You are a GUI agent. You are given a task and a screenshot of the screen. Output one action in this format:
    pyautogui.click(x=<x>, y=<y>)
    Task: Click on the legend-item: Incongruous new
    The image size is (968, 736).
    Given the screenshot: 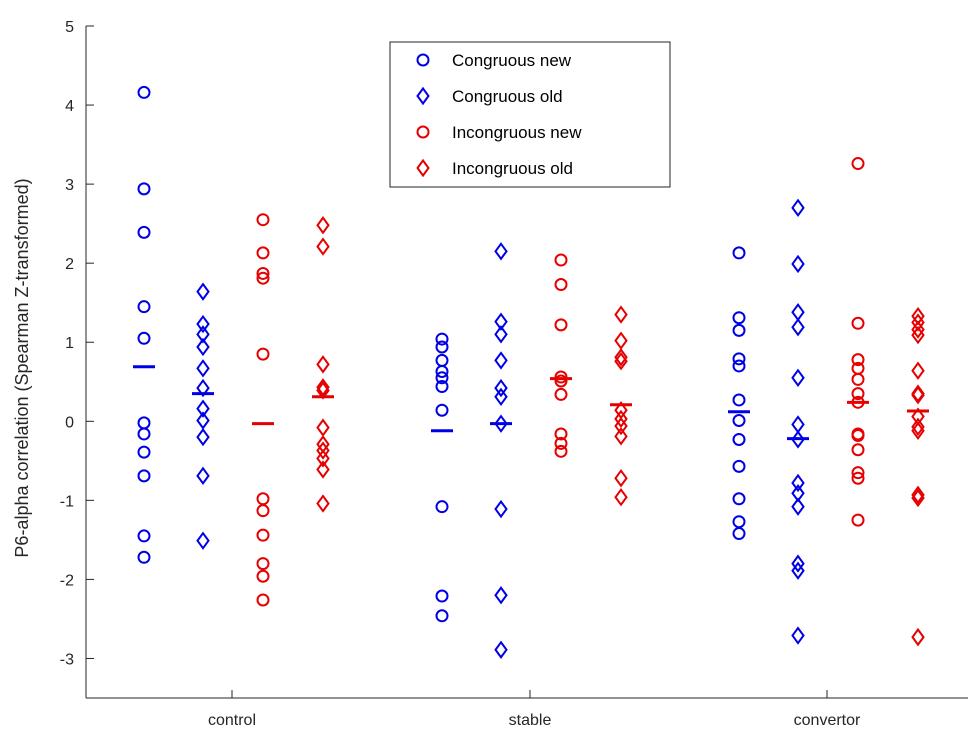 What is the action you would take?
    pyautogui.click(x=499, y=132)
    